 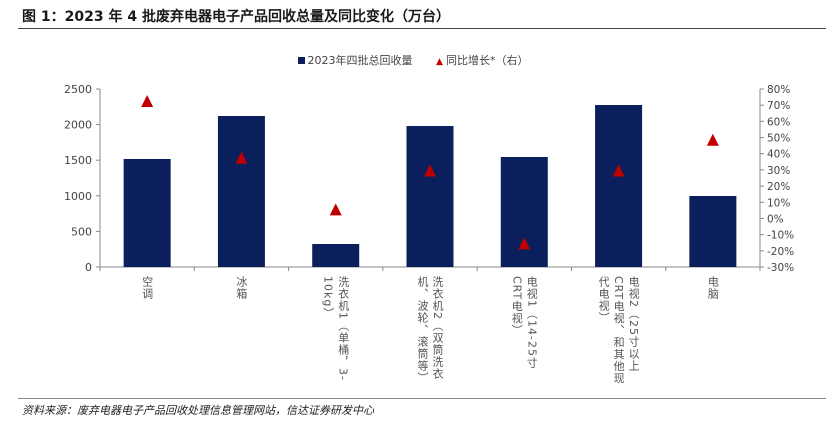 What do you see at coordinates (147, 288) in the screenshot?
I see `x-tick-label: 空调` at bounding box center [147, 288].